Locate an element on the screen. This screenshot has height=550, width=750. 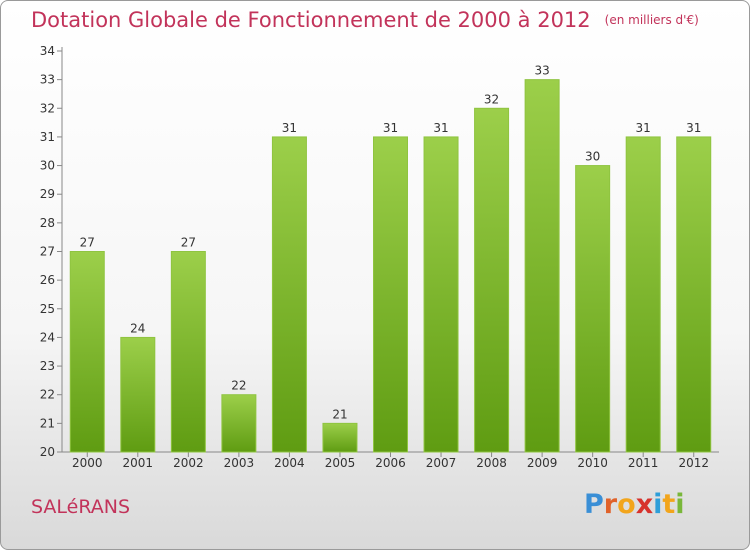
y-tick-label: 31 is located at coordinates (47, 137).